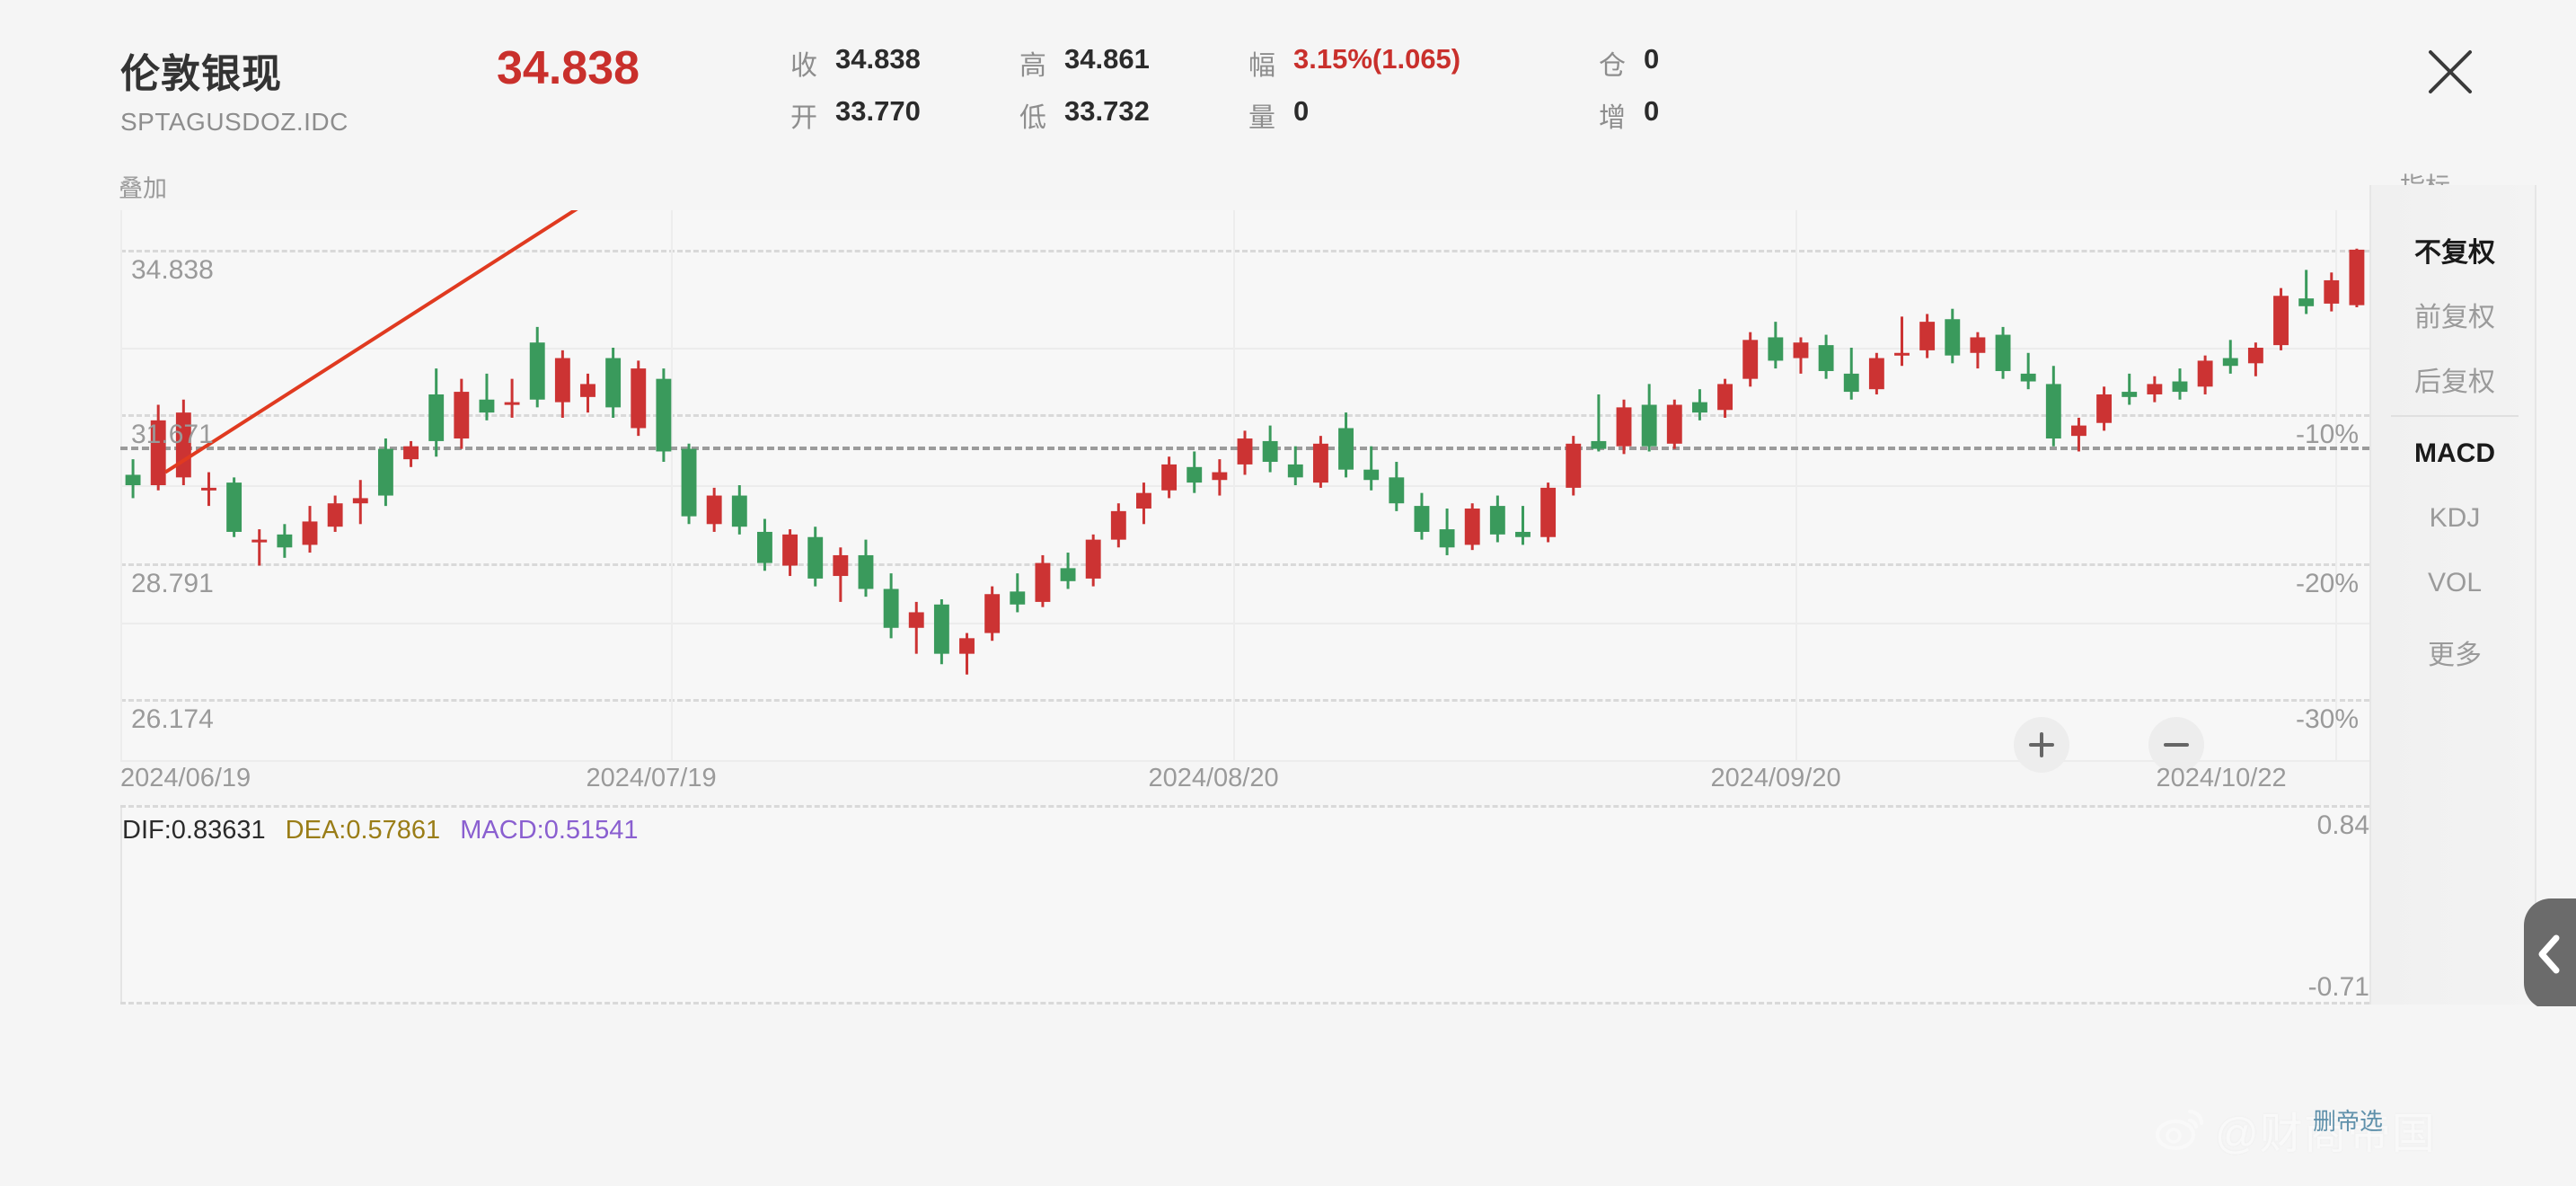  What do you see at coordinates (172, 584) in the screenshot?
I see `price-axis-label: 28.791` at bounding box center [172, 584].